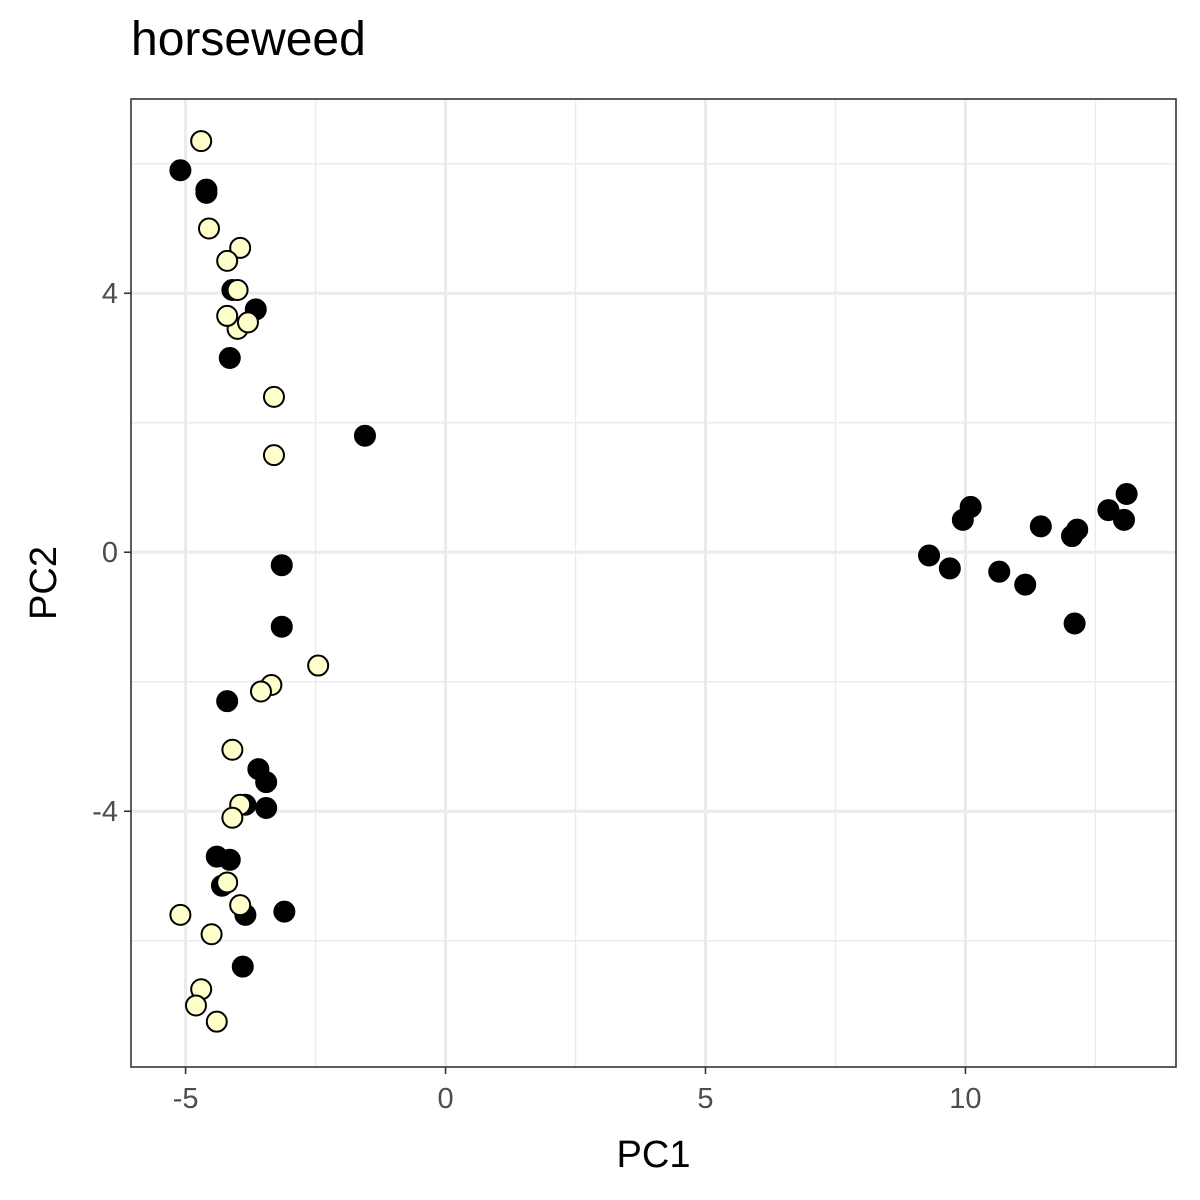 Image resolution: width=1200 pixels, height=1200 pixels. Describe the element at coordinates (445, 1099) in the screenshot. I see `x-tick-label: 0` at that location.